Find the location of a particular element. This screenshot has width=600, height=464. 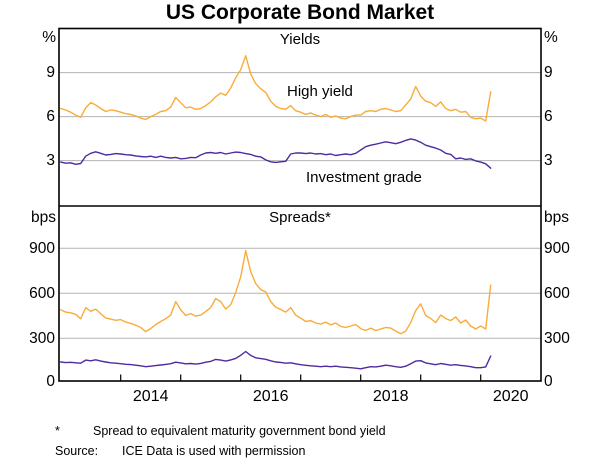

x-year-label: 2020 is located at coordinates (510, 396).